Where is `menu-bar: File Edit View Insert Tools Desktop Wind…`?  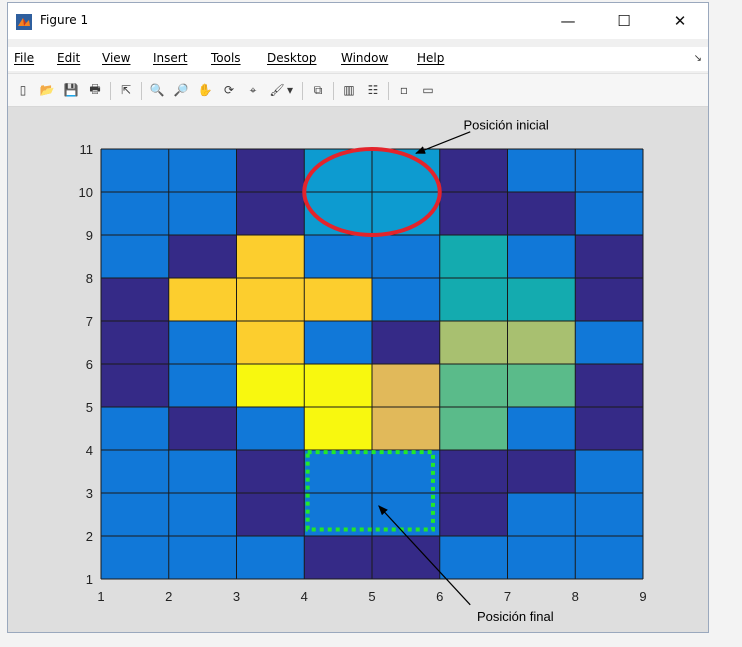
menu-bar: File Edit View Insert Tools Desktop Wind… is located at coordinates (358, 59).